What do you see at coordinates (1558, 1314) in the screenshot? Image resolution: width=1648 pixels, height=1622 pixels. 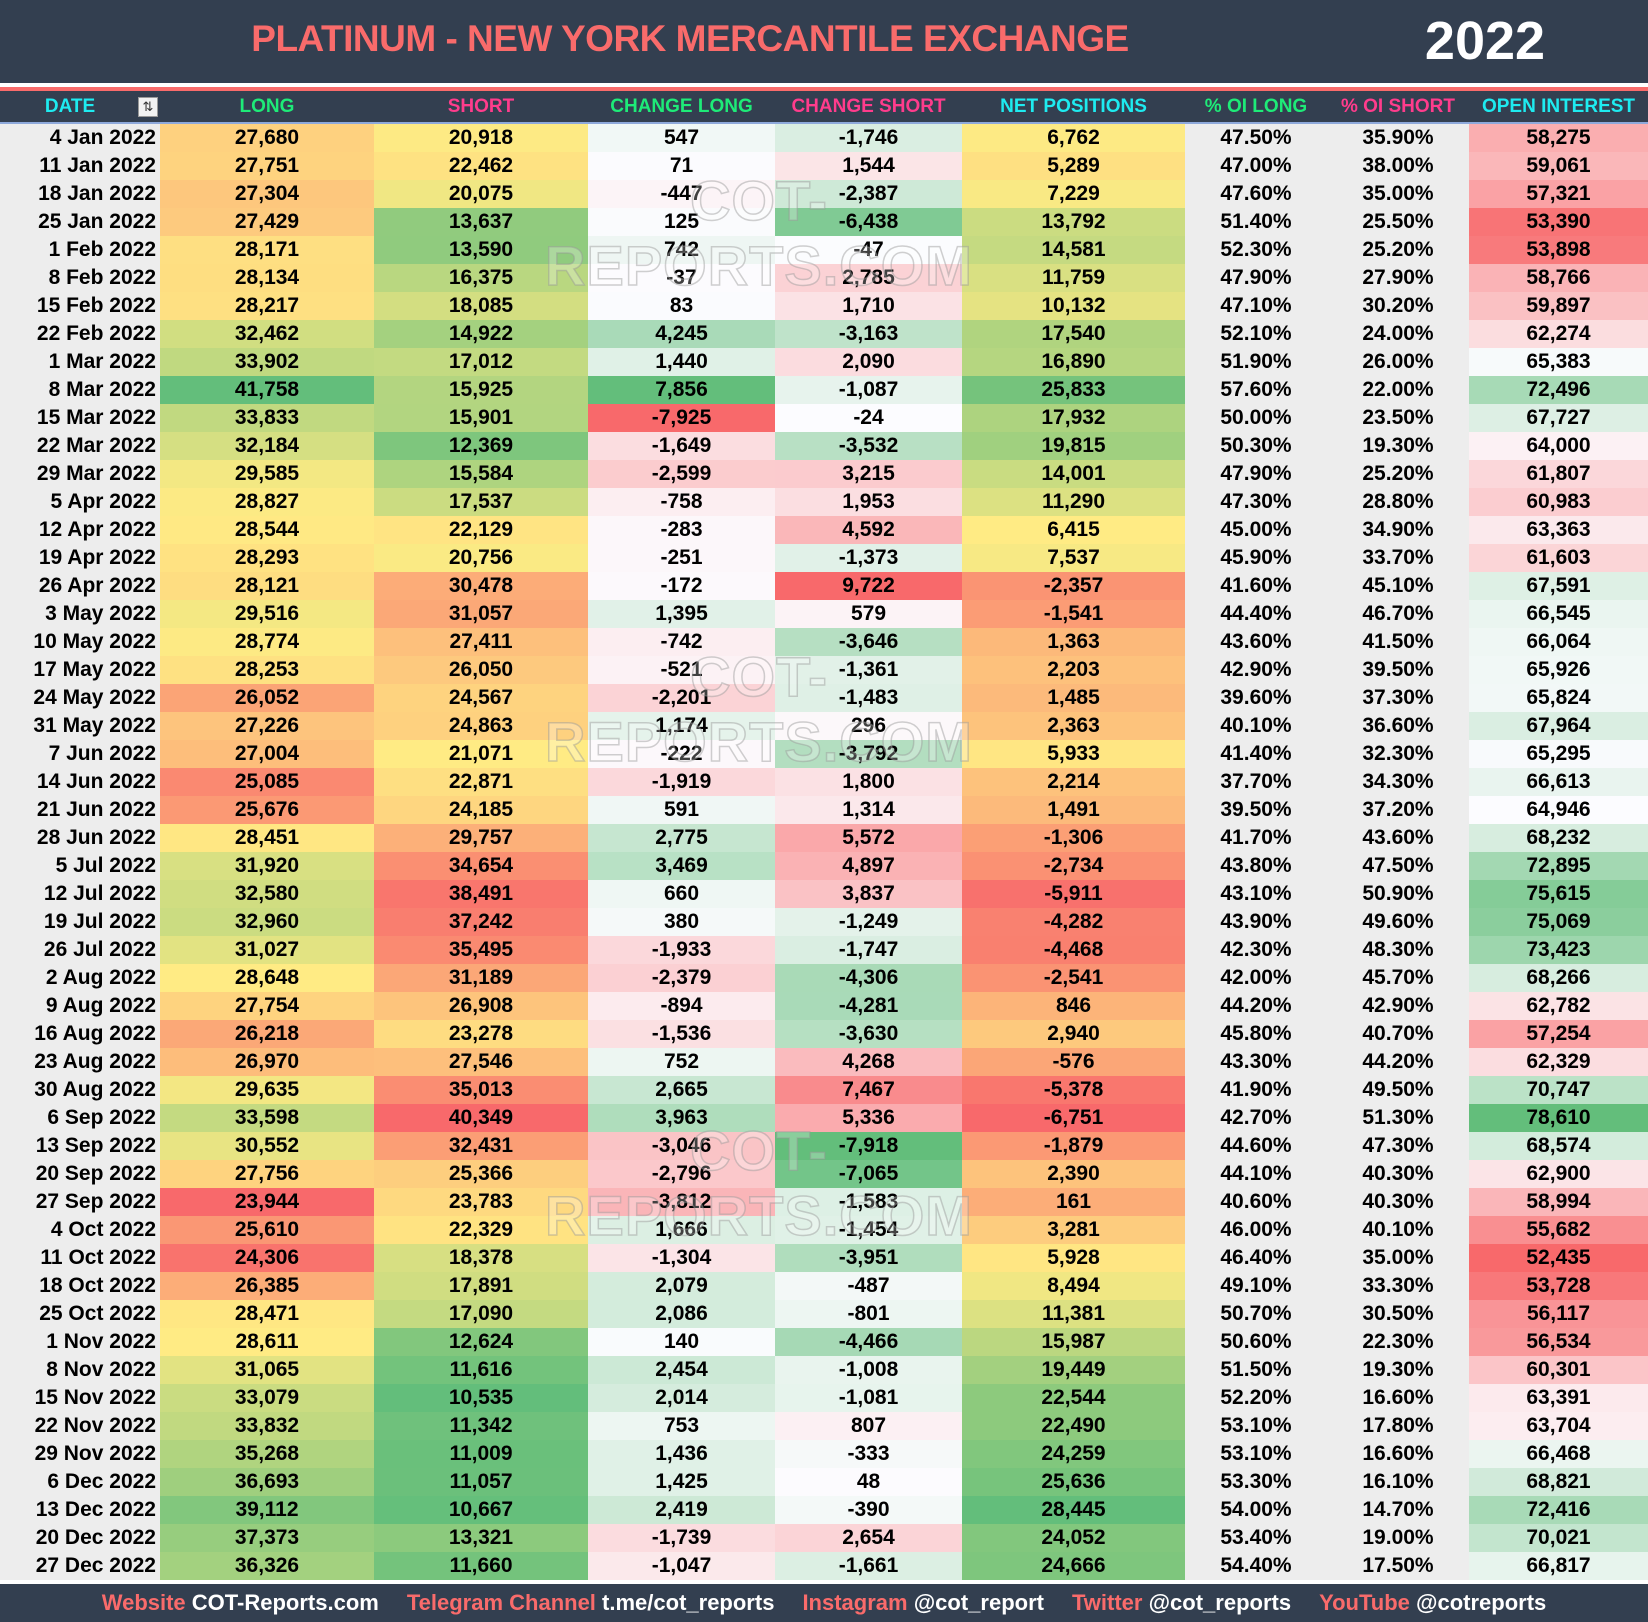 I see `cell-open-interest: 56,117` at bounding box center [1558, 1314].